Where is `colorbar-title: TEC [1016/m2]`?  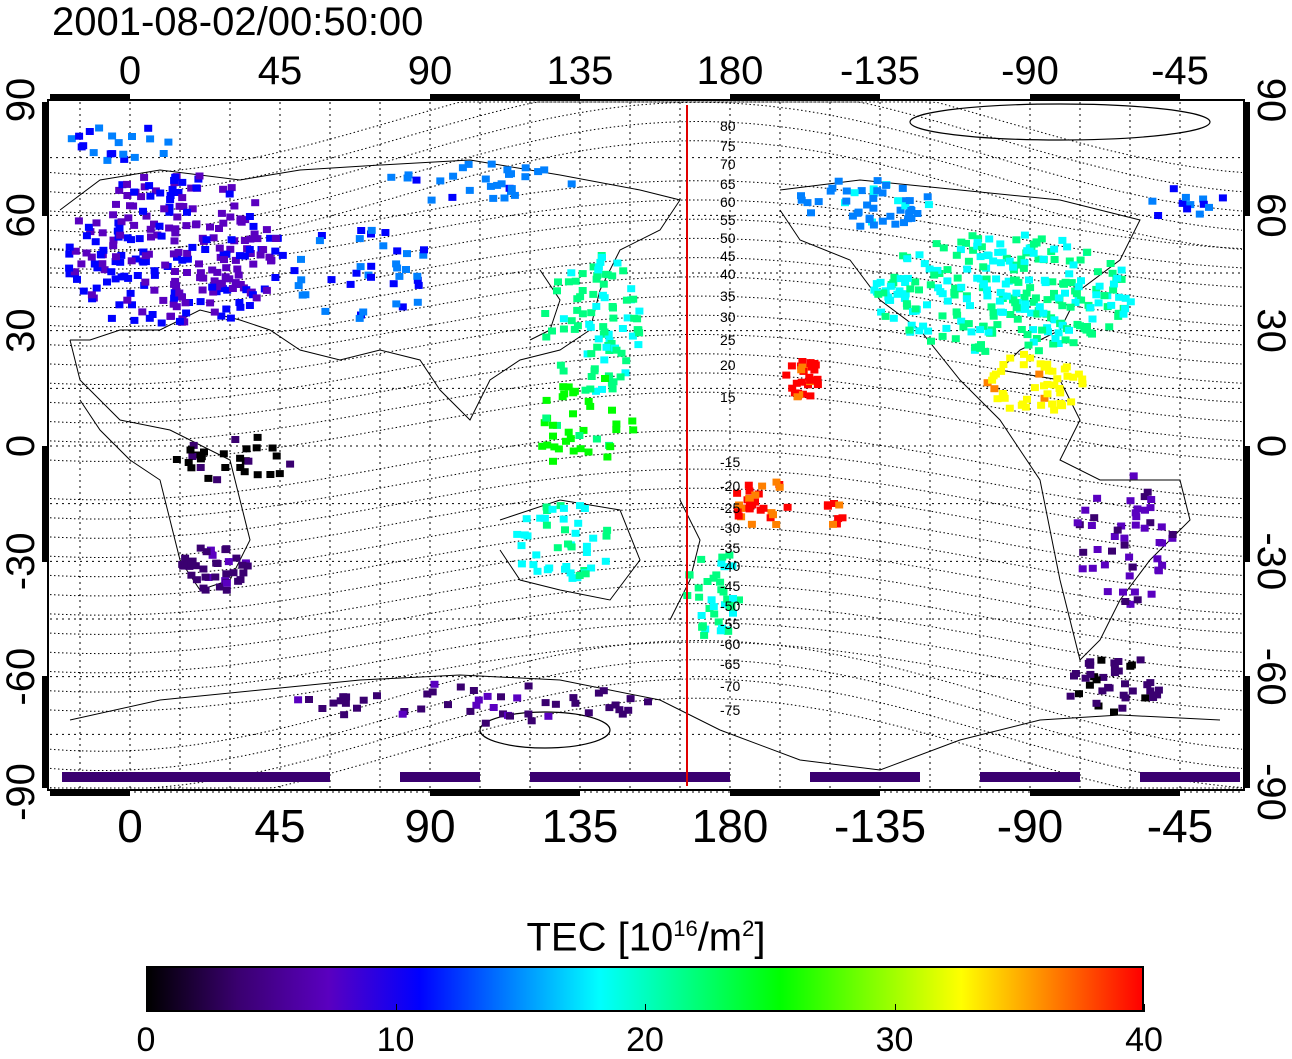
colorbar-title: TEC [1016/m2] is located at coordinates (646, 937).